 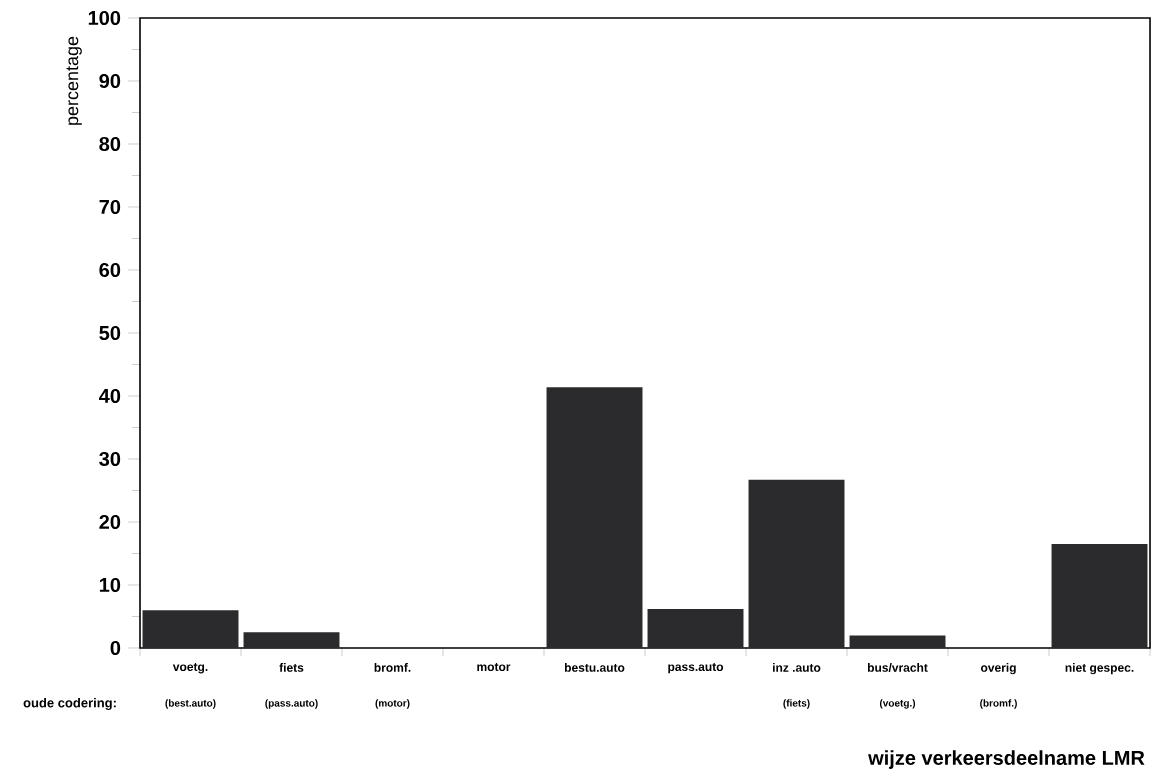 I want to click on text: (best.auto), so click(x=190, y=704).